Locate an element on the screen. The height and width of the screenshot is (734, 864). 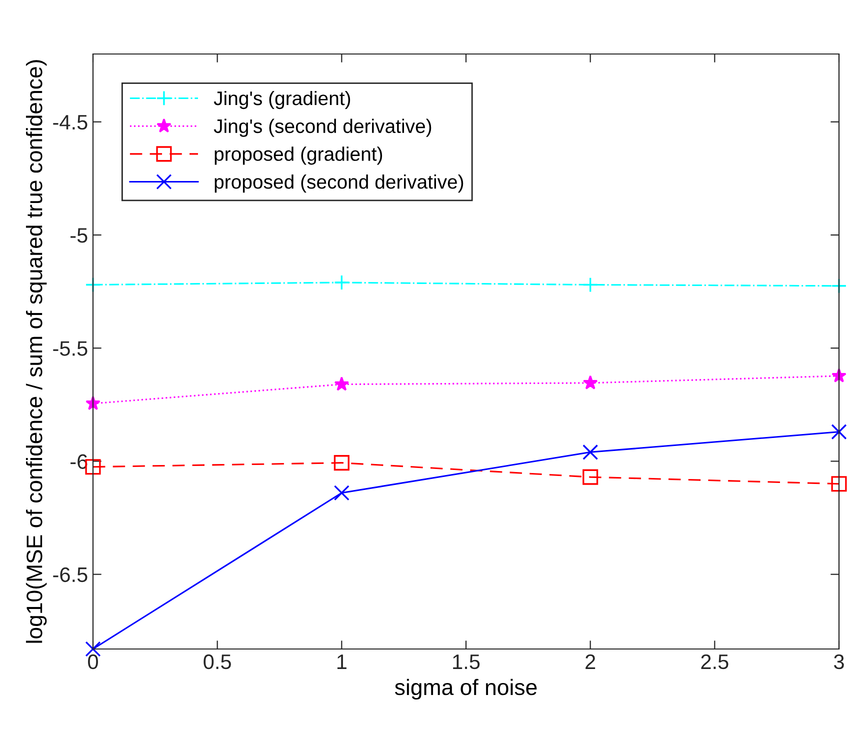
x-tick-label: 1 is located at coordinates (341, 661).